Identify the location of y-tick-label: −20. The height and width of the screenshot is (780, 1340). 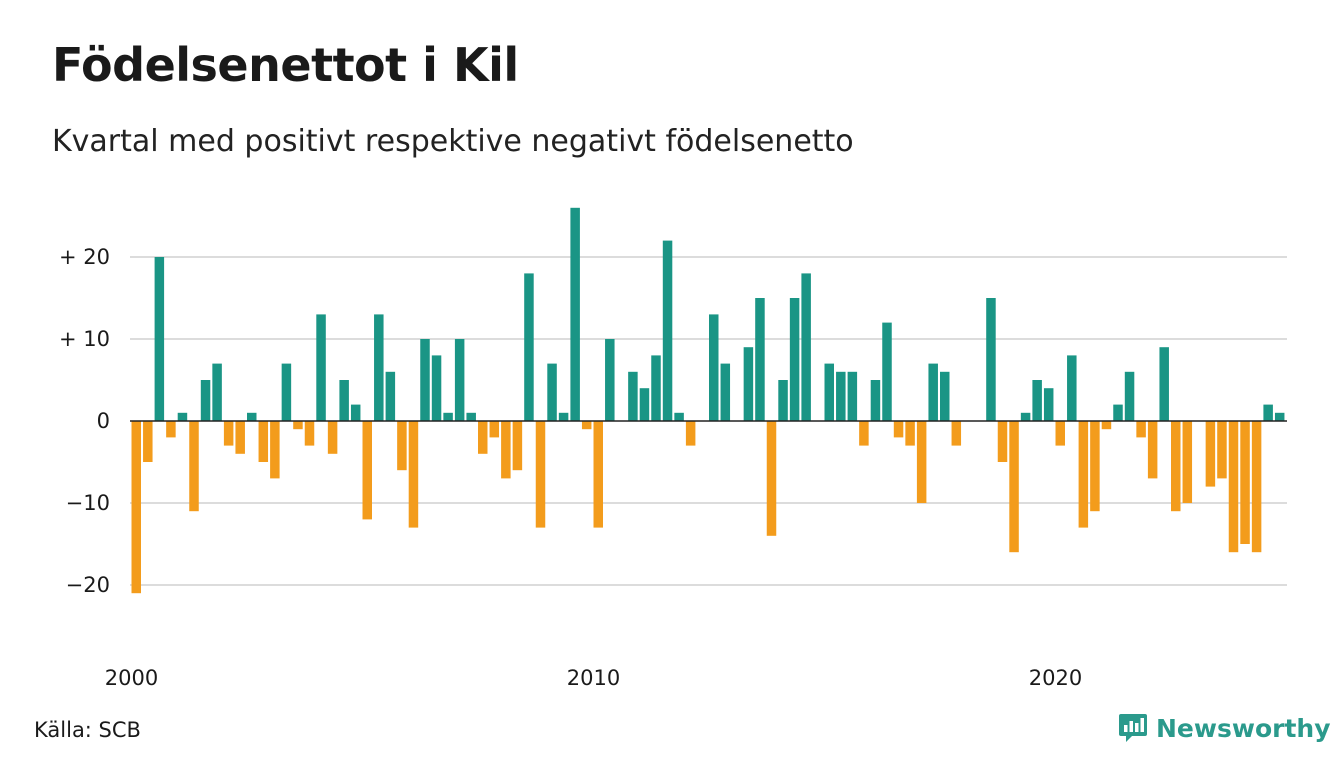
(88, 585).